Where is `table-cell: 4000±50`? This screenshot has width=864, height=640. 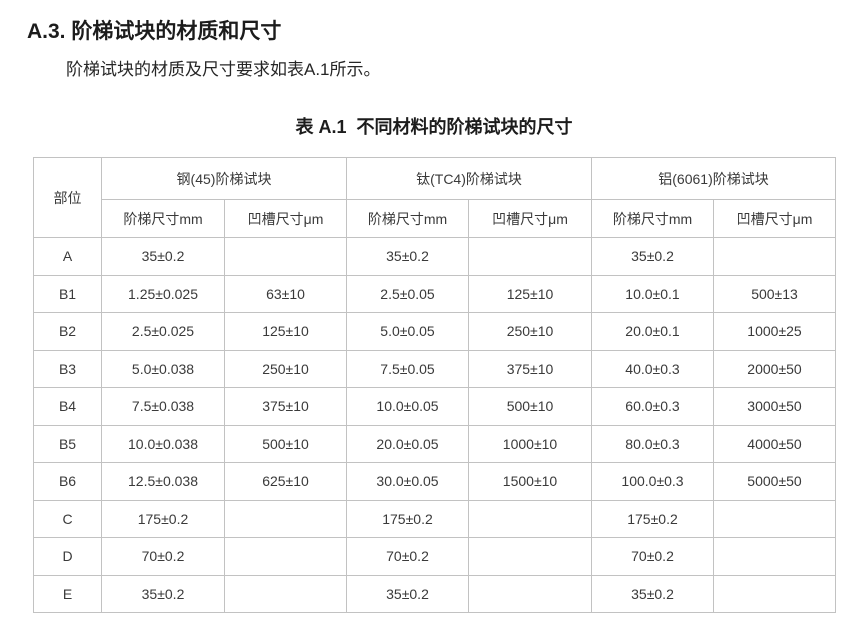 table-cell: 4000±50 is located at coordinates (774, 443).